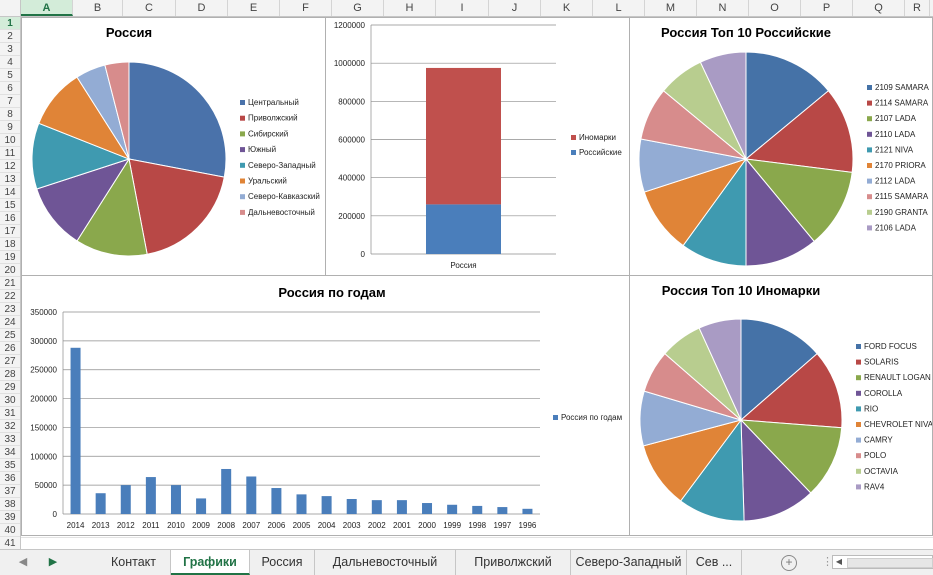 This screenshot has height=575, width=933. What do you see at coordinates (254, 8) in the screenshot?
I see `column-header-E: E` at bounding box center [254, 8].